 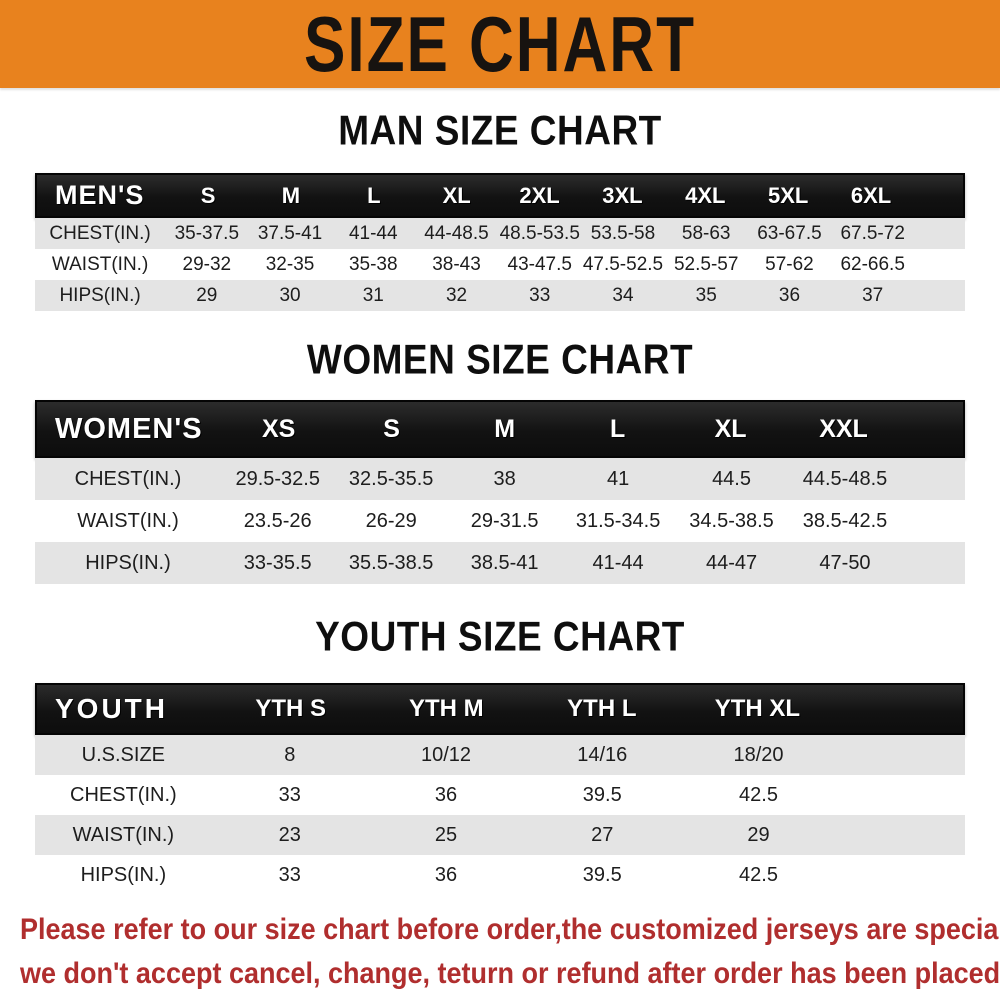 I want to click on value-cell: 32, so click(x=456, y=295).